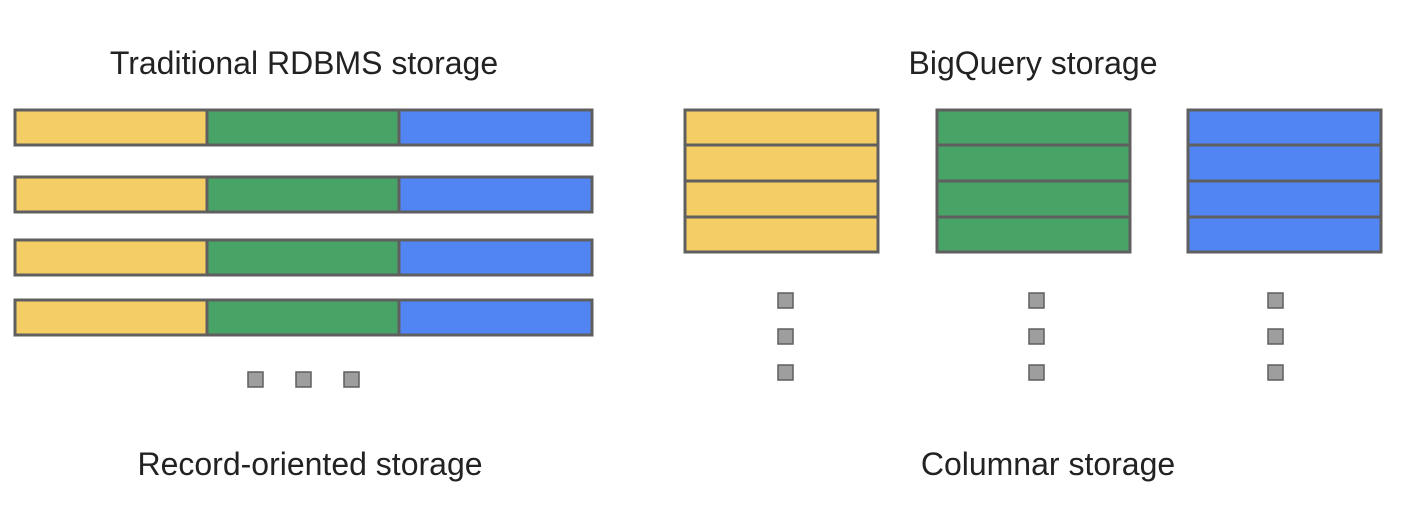  I want to click on columnar-caption: Columnar storage, so click(1048, 464).